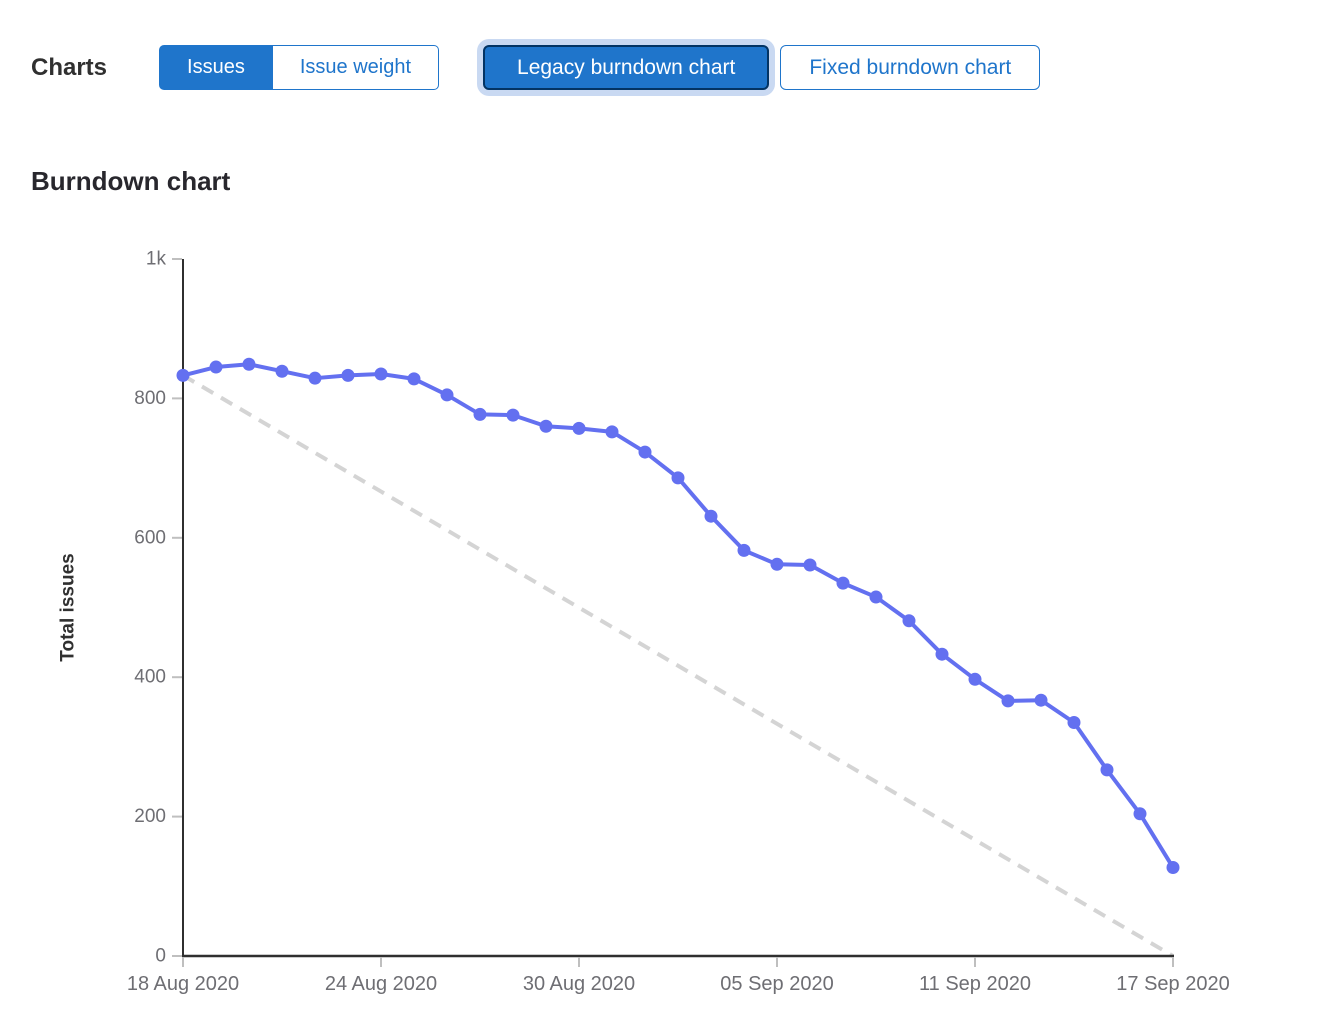 Image resolution: width=1326 pixels, height=1028 pixels. What do you see at coordinates (975, 984) in the screenshot?
I see `x-tick-label: 11 Sep 2020` at bounding box center [975, 984].